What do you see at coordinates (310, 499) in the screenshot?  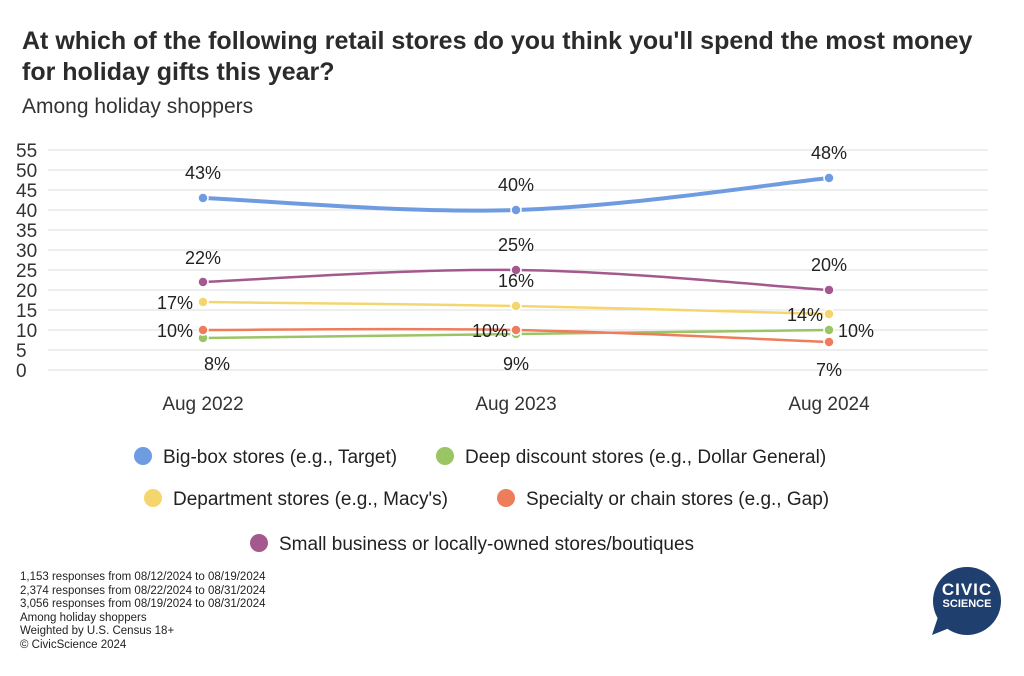 I see `legend-label: Department stores (e.g., Macy's)` at bounding box center [310, 499].